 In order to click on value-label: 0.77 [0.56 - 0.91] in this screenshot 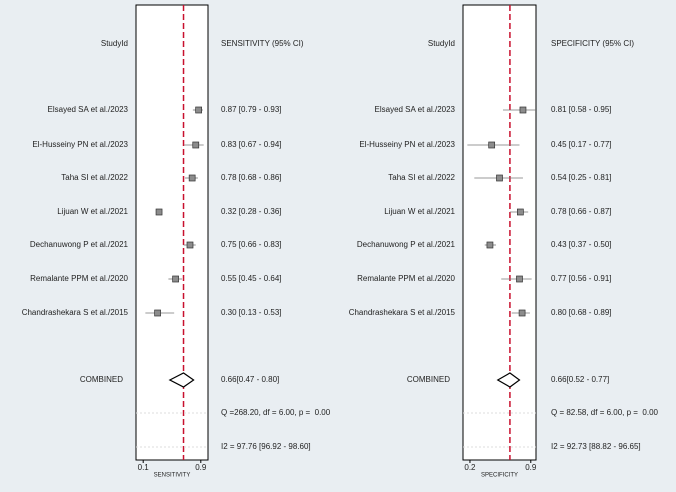, I will do `click(581, 278)`.